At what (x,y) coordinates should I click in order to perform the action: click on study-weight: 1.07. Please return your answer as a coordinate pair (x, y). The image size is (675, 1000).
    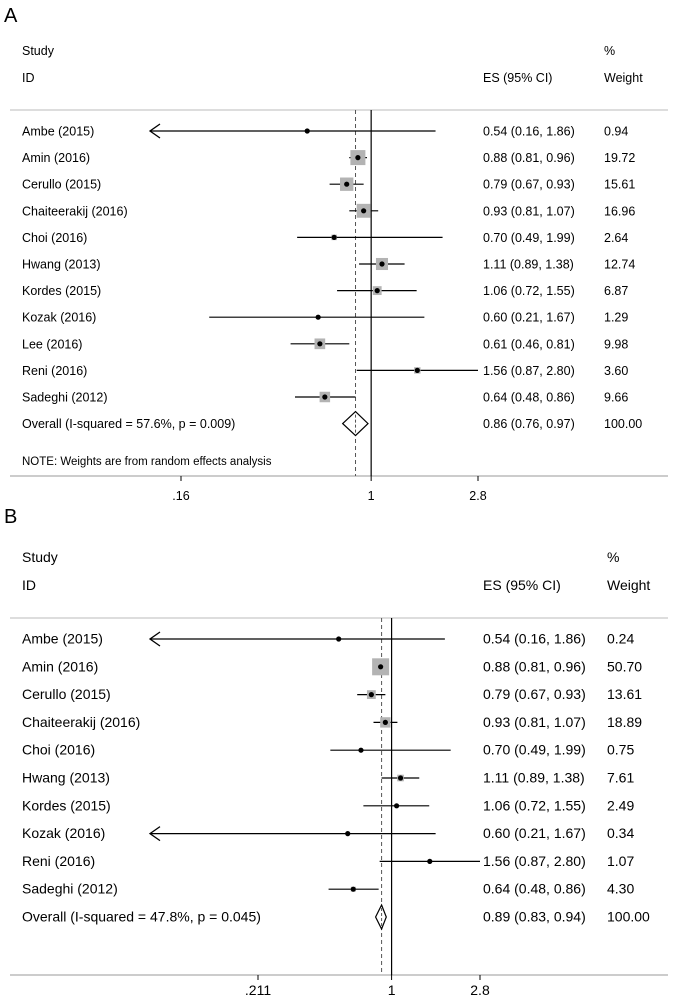
    Looking at the image, I should click on (620, 861).